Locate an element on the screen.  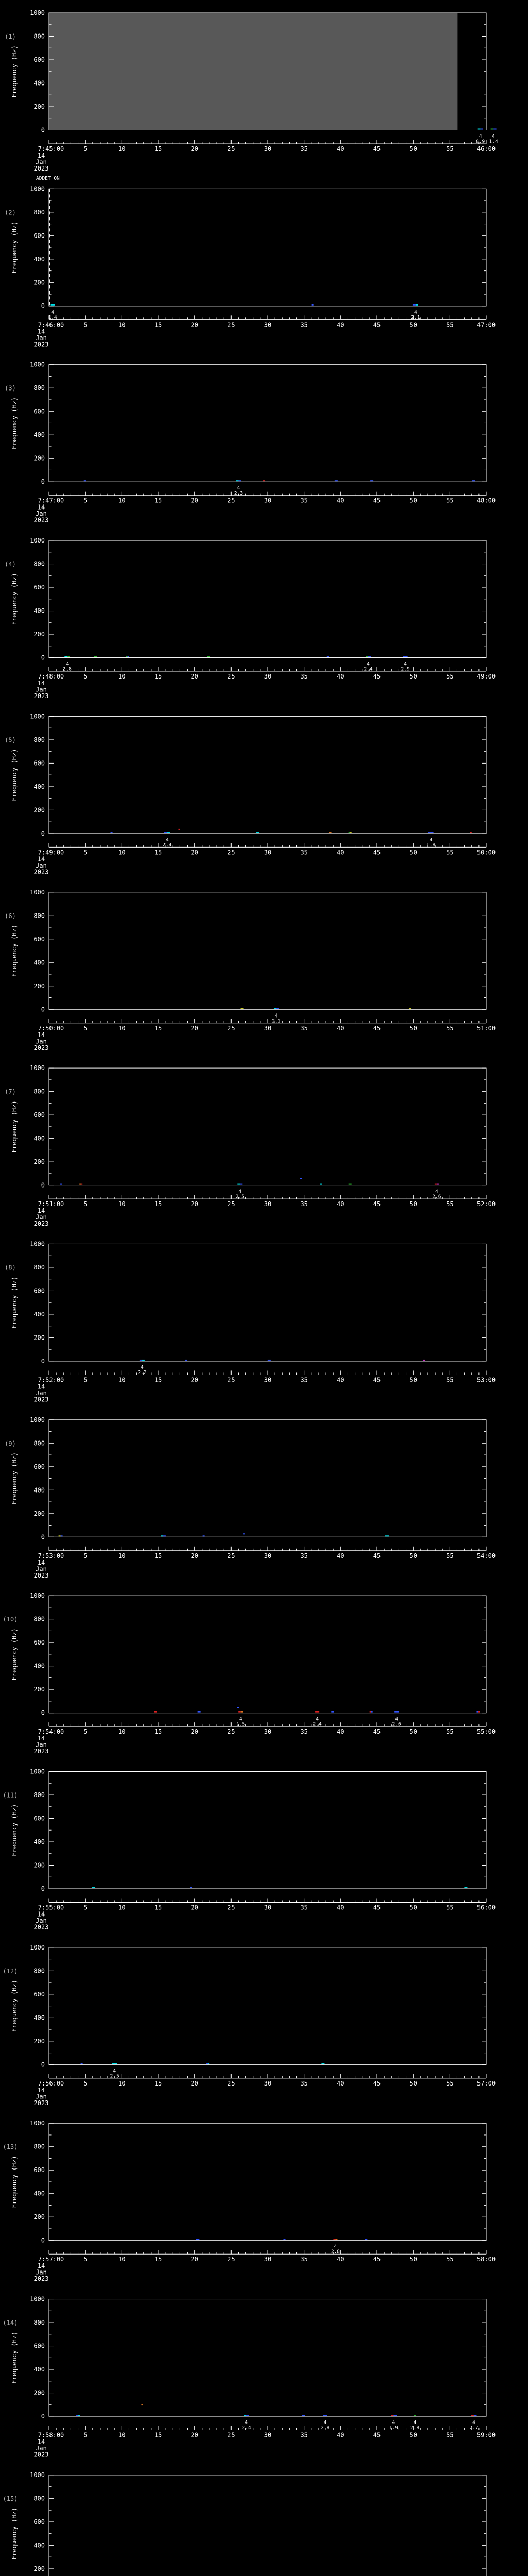
detection-marker: 42.5 is located at coordinates (240, 1191).